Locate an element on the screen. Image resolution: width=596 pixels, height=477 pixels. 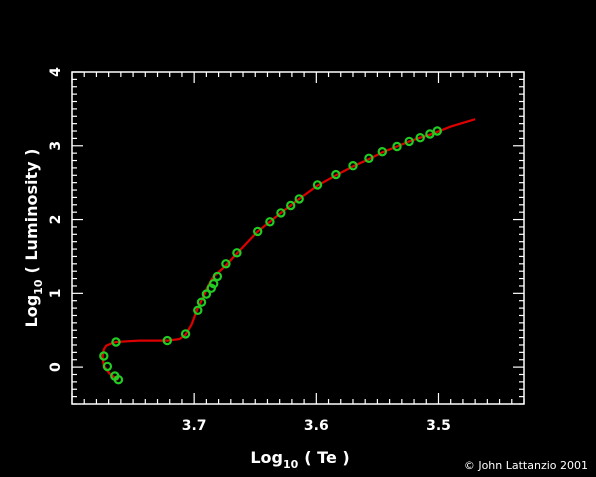
y-tick-labels: 0 1 2 3 4 is located at coordinates (56, 219).